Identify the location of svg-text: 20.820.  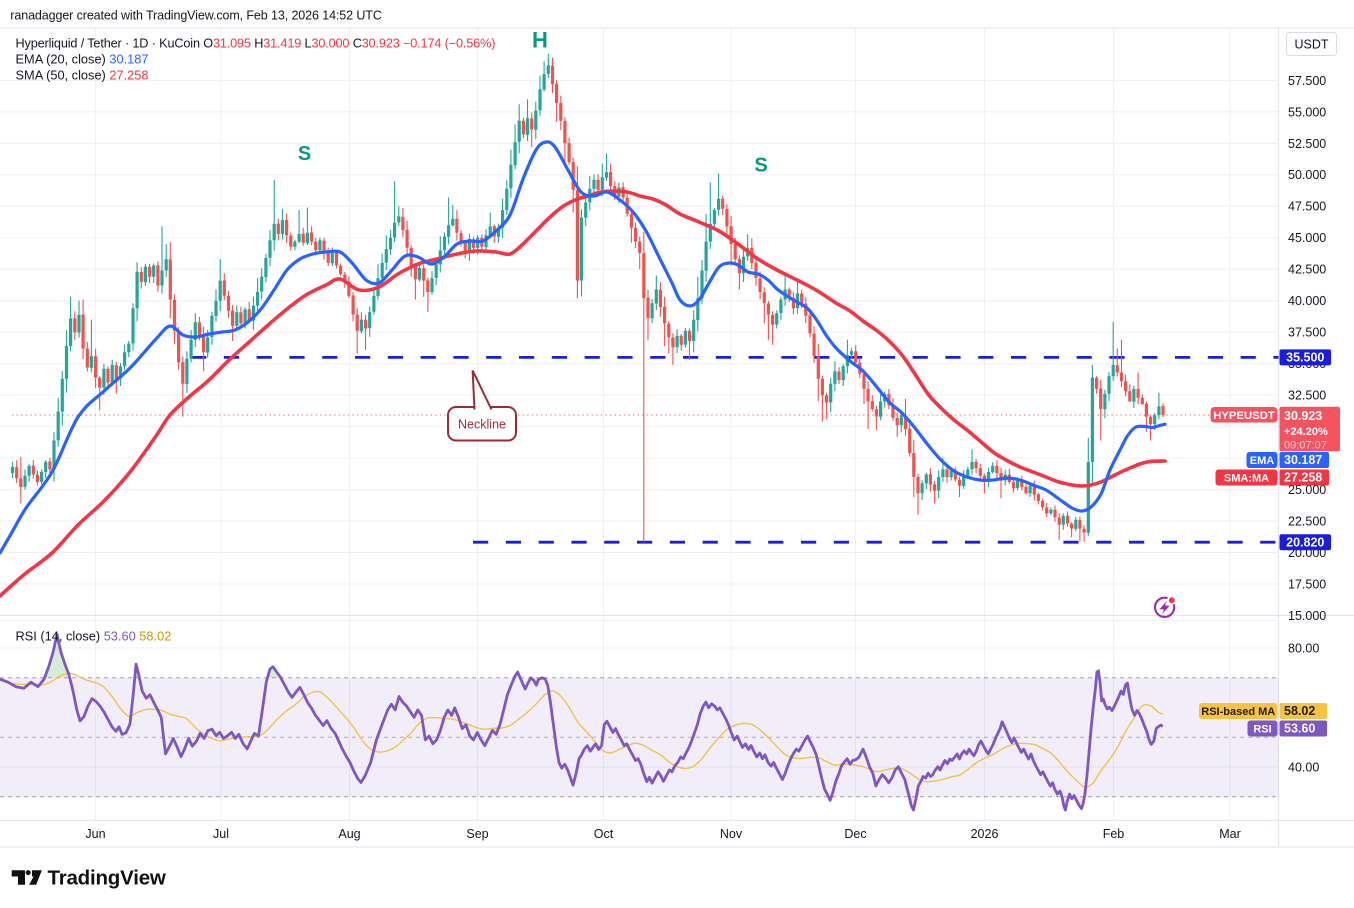
(1305, 542).